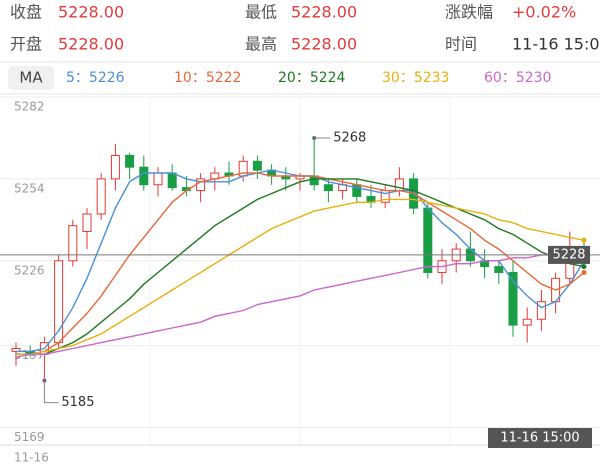 Image resolution: width=600 pixels, height=467 pixels. What do you see at coordinates (469, 12) in the screenshot?
I see `header-label: 涨跌幅` at bounding box center [469, 12].